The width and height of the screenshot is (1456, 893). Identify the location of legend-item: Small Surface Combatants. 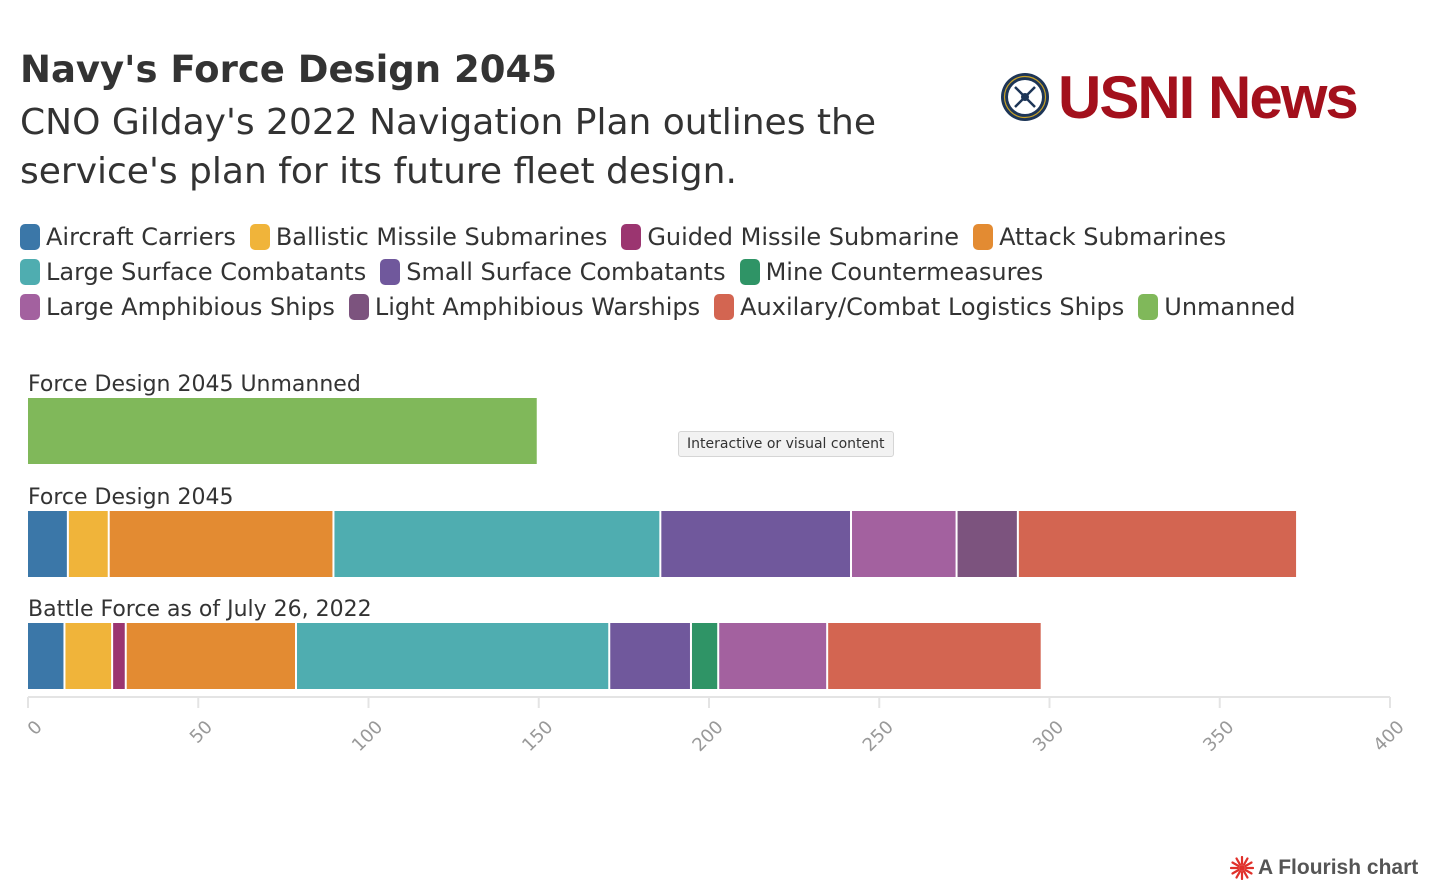
(553, 272).